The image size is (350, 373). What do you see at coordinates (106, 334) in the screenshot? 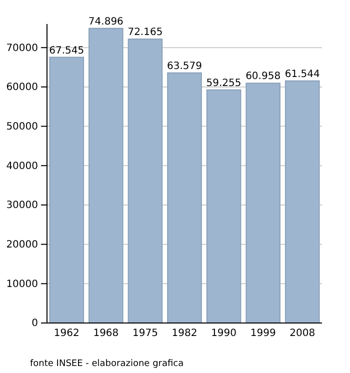
I see `x-tick-label: 1968` at bounding box center [106, 334].